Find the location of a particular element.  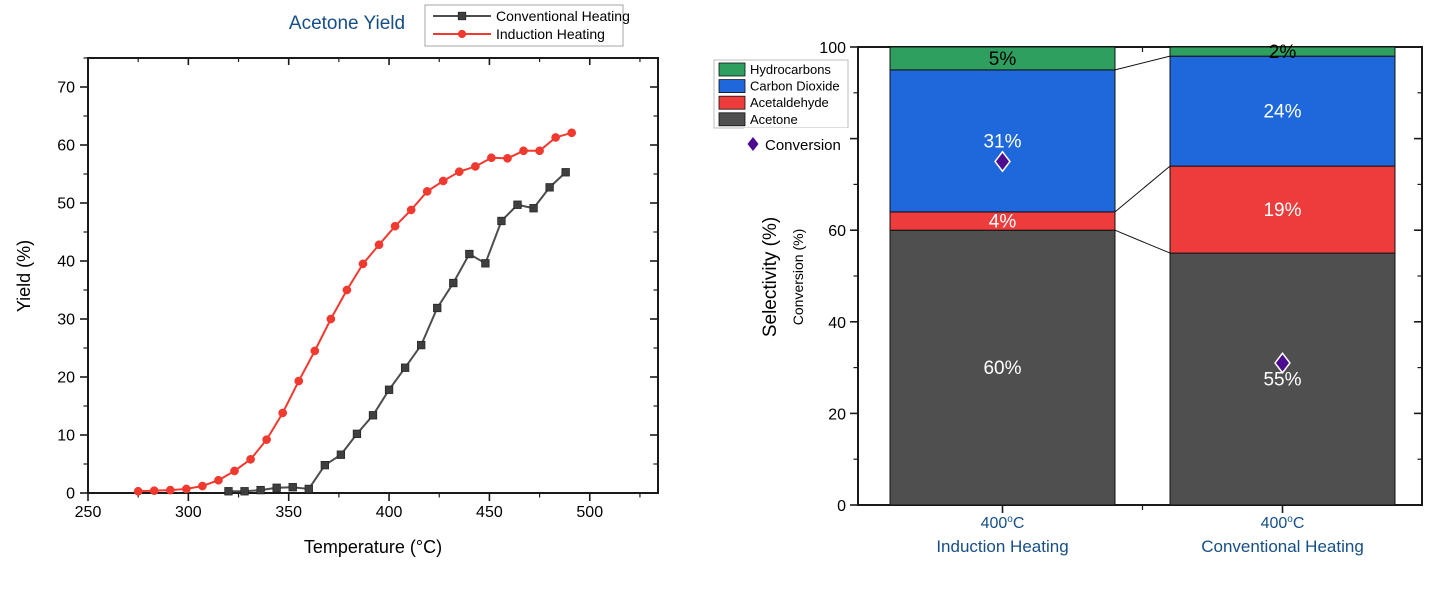

legend-entry-label: Acetone is located at coordinates (774, 119).